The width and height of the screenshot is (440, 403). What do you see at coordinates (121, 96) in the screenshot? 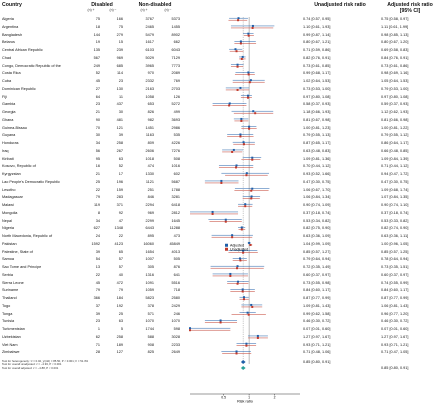
I see `disabled-n-neg: 11` at bounding box center [121, 96].